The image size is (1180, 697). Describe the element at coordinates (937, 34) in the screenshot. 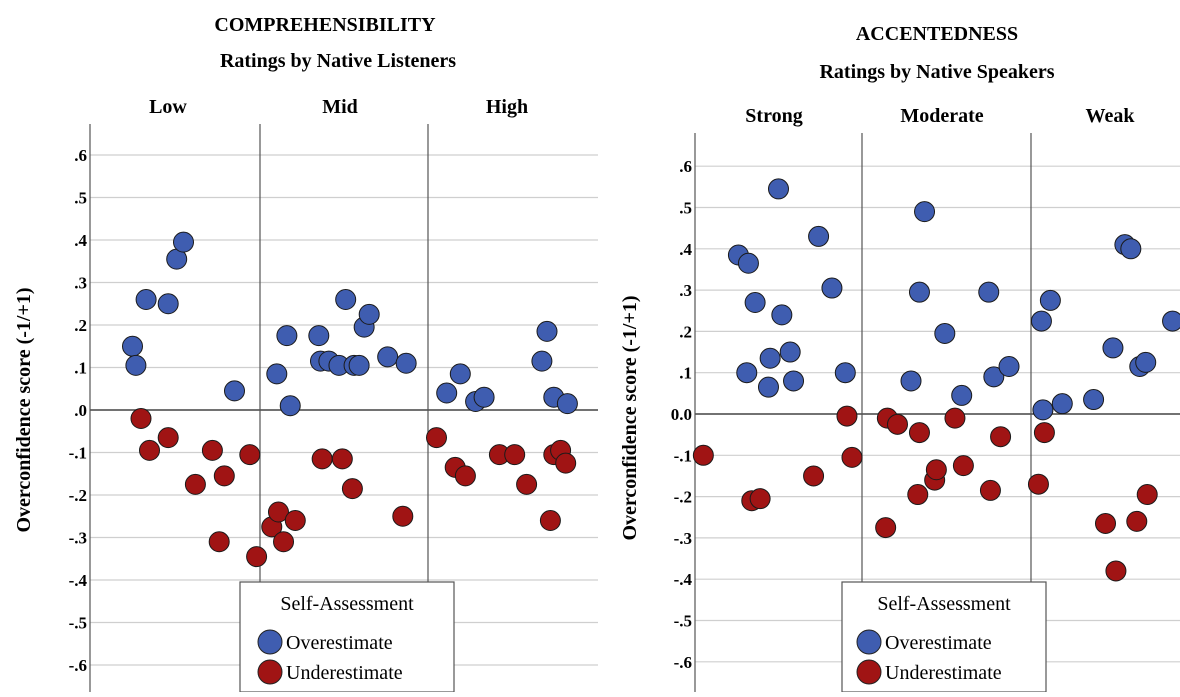

I see `chart-title: ACCENTEDNESS` at that location.